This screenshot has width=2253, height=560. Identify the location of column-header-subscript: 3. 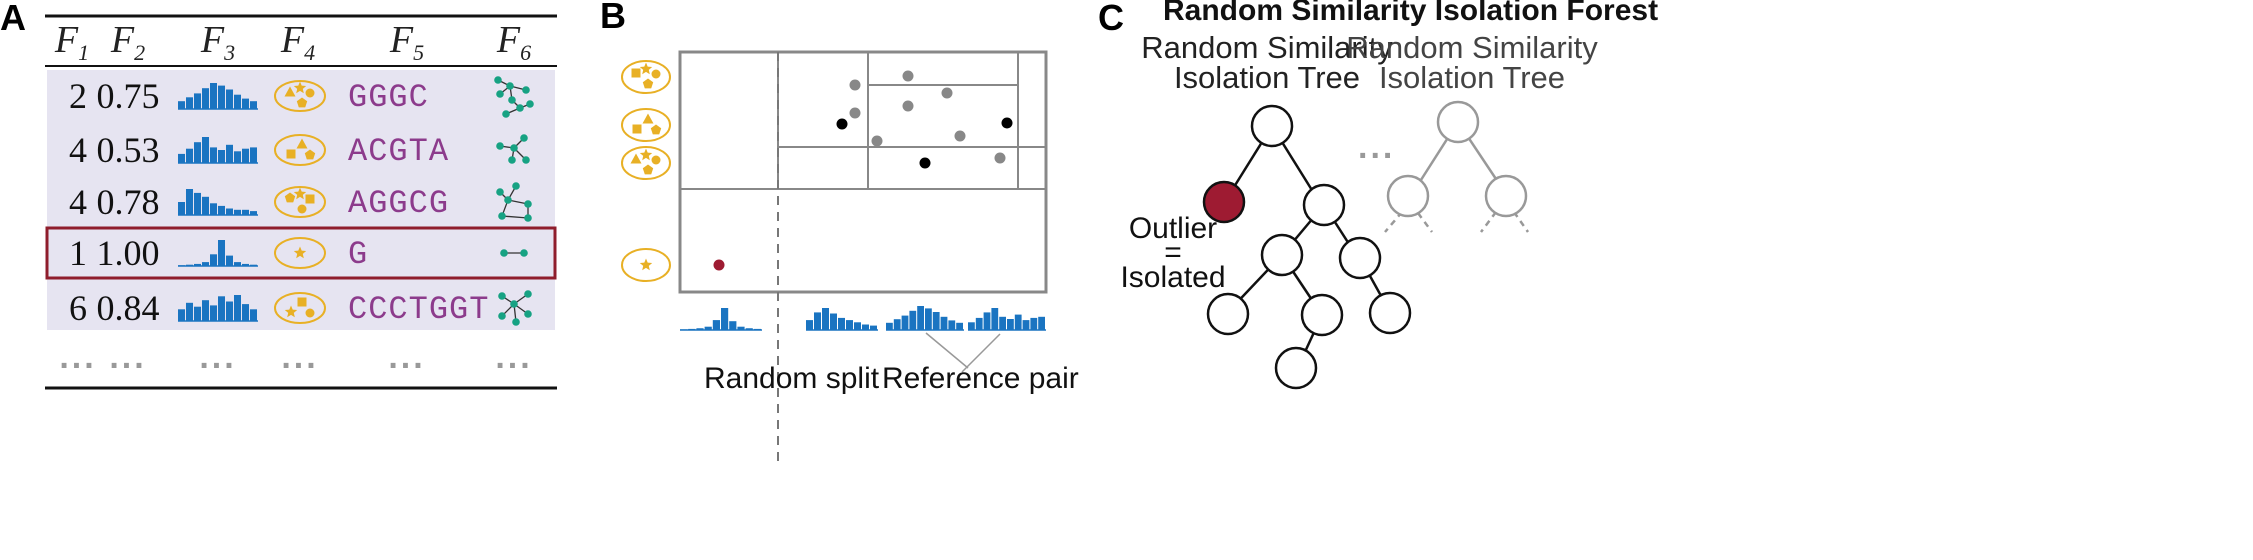
(229, 52).